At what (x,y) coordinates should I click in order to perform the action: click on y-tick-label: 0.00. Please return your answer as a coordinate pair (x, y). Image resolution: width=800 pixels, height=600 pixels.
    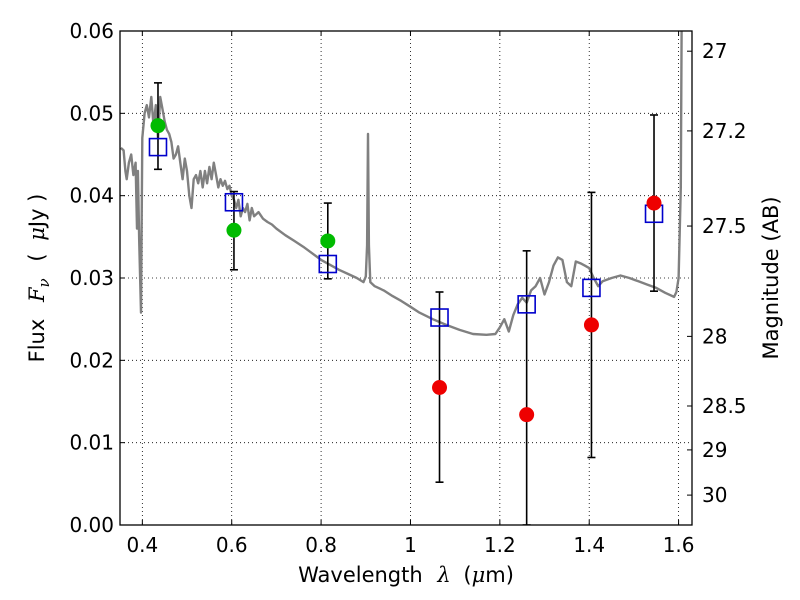
    Looking at the image, I should click on (91, 525).